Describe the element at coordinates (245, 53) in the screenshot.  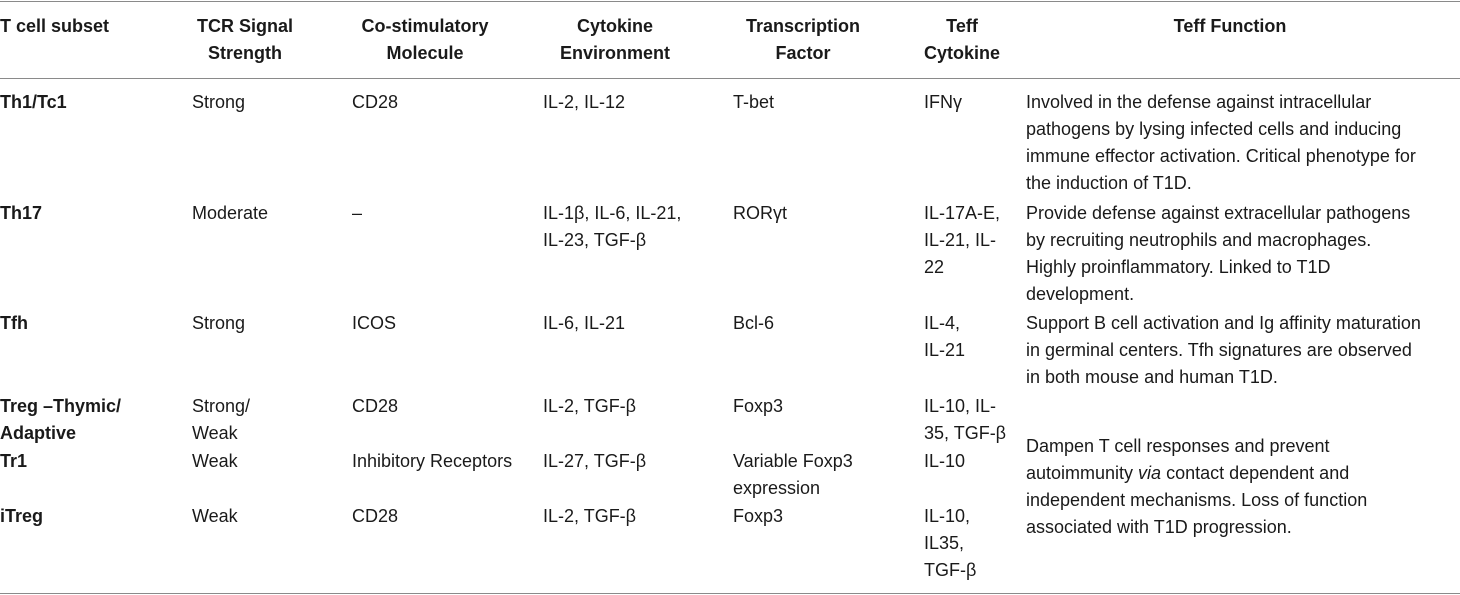
I see `header-tcr-line2: Strength` at that location.